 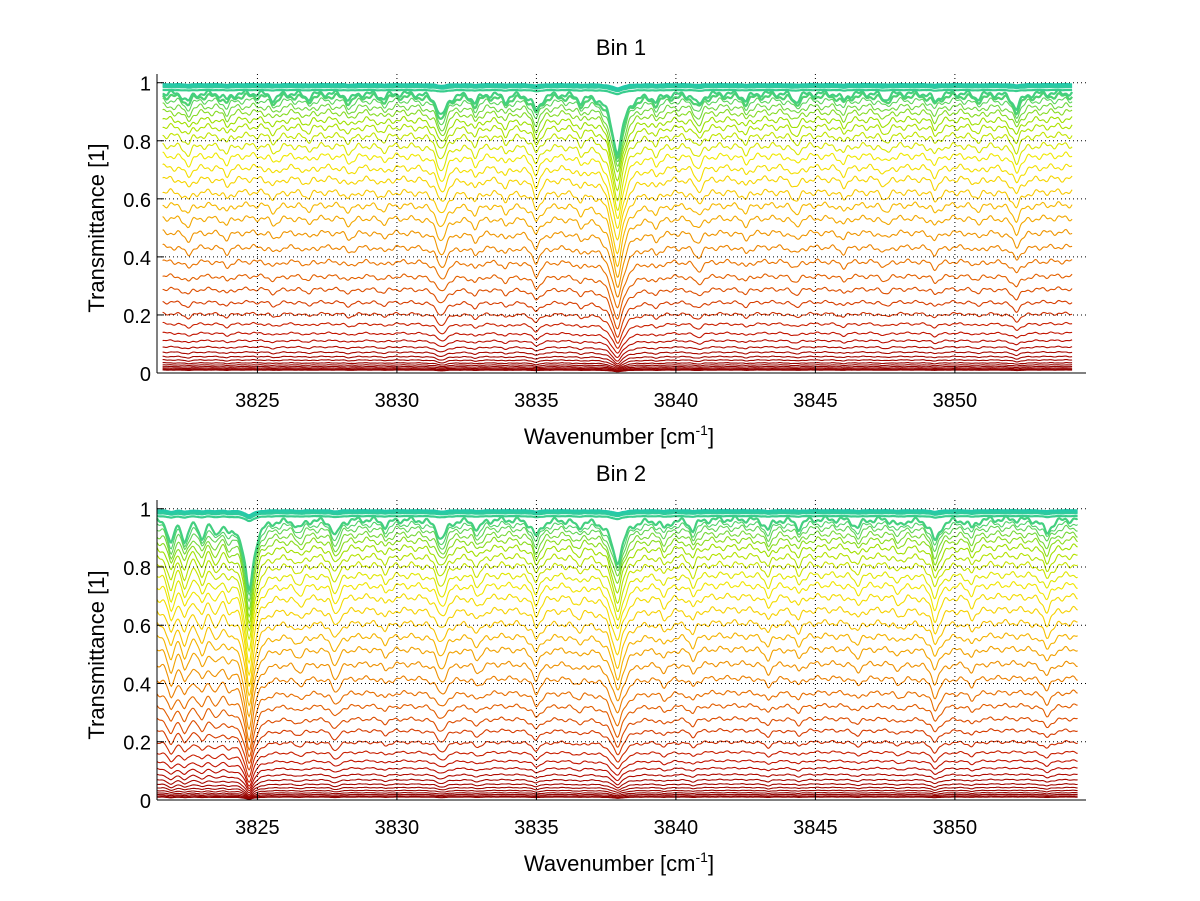 I want to click on bin-1-xlabel: Wavenumber [cm-1], so click(x=619, y=435).